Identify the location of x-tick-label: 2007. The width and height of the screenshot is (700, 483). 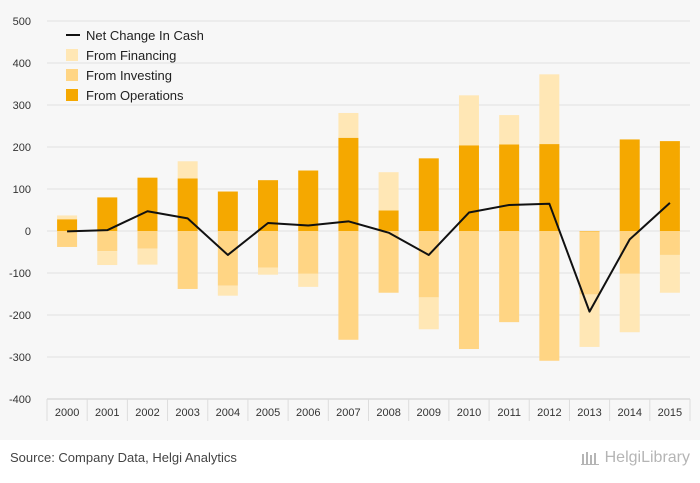
(348, 413).